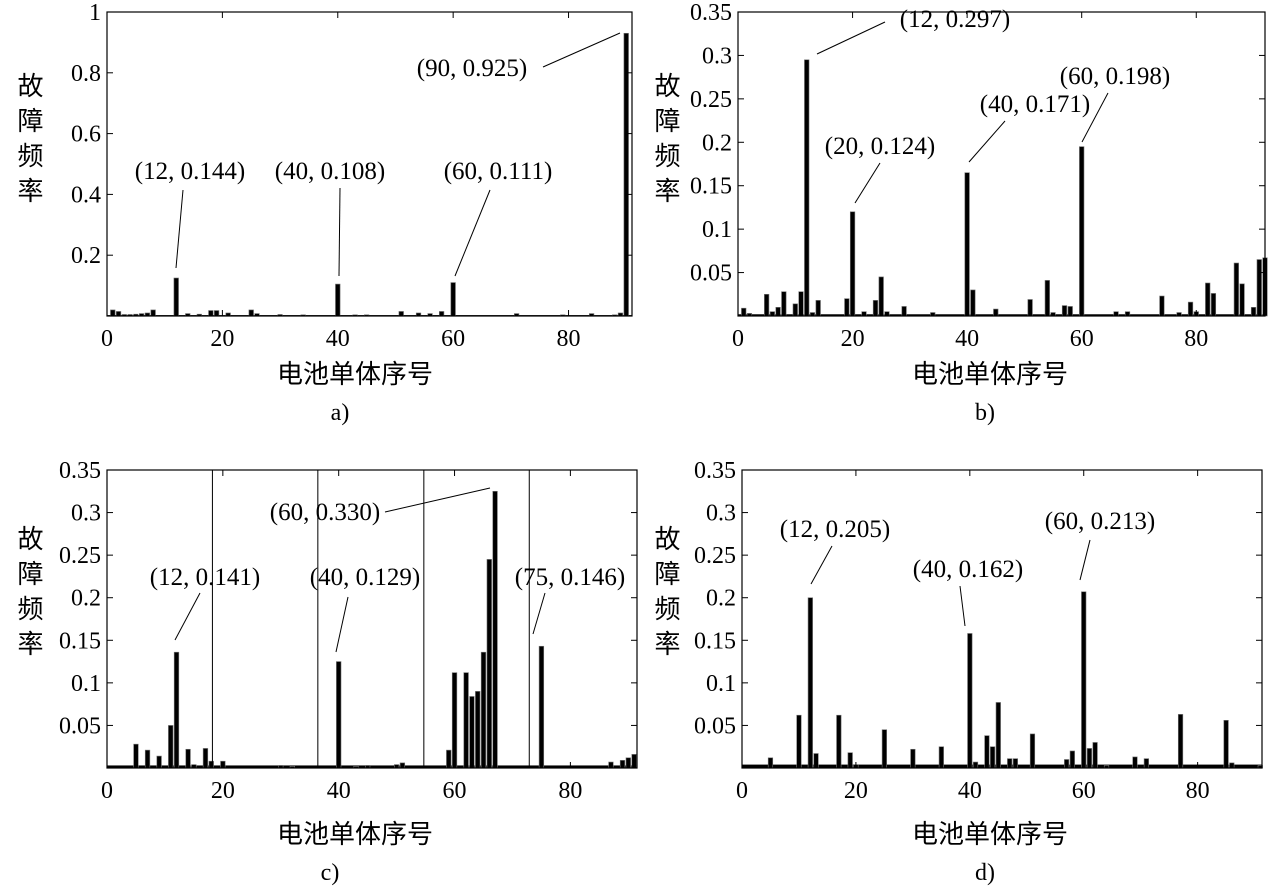 This screenshot has width=1269, height=891. Describe the element at coordinates (372, 619) in the screenshot. I see `axes-box` at that location.